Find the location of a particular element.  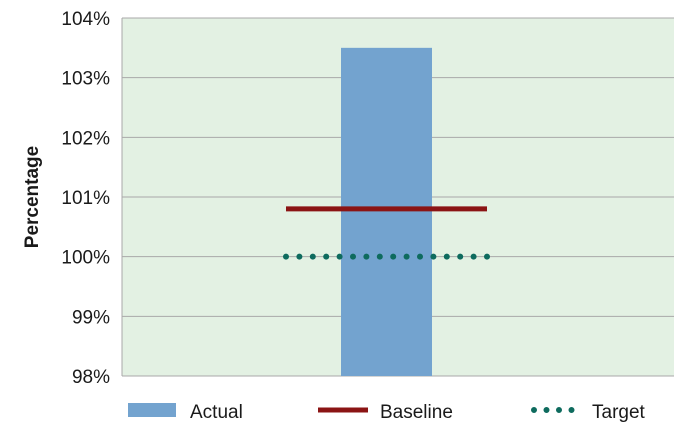

legend-swatch-actual is located at coordinates (152, 410).